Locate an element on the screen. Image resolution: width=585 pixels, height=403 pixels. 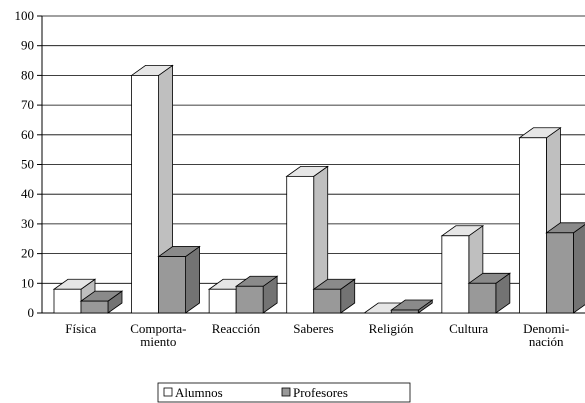
x-tick-label: Saberes is located at coordinates (313, 328).